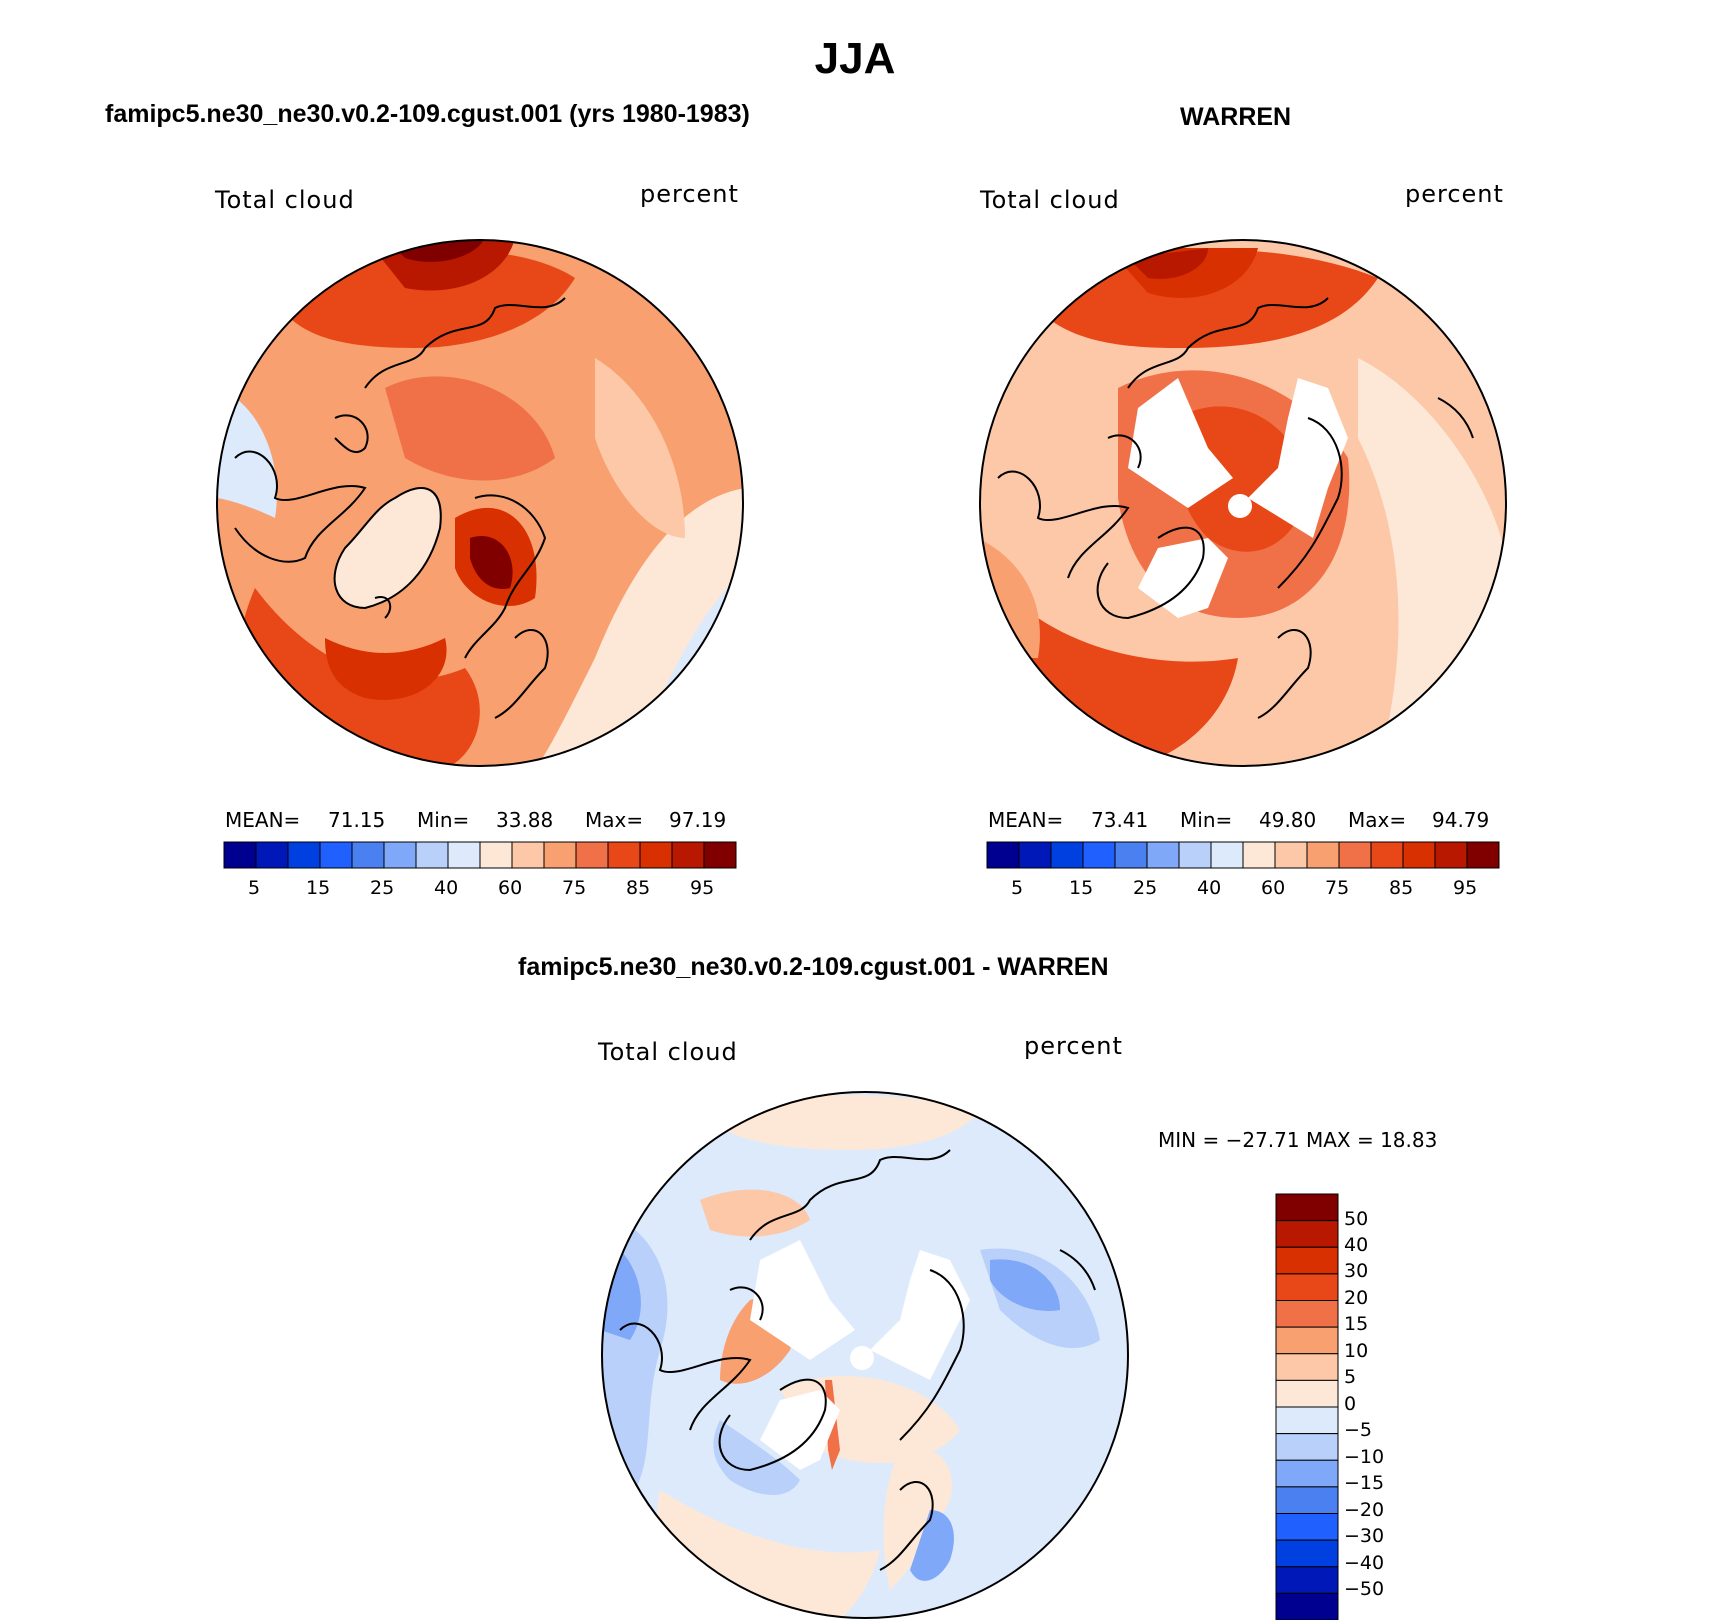 The width and height of the screenshot is (1710, 1620). I want to click on diff-colorbar-label: 5, so click(1350, 1377).